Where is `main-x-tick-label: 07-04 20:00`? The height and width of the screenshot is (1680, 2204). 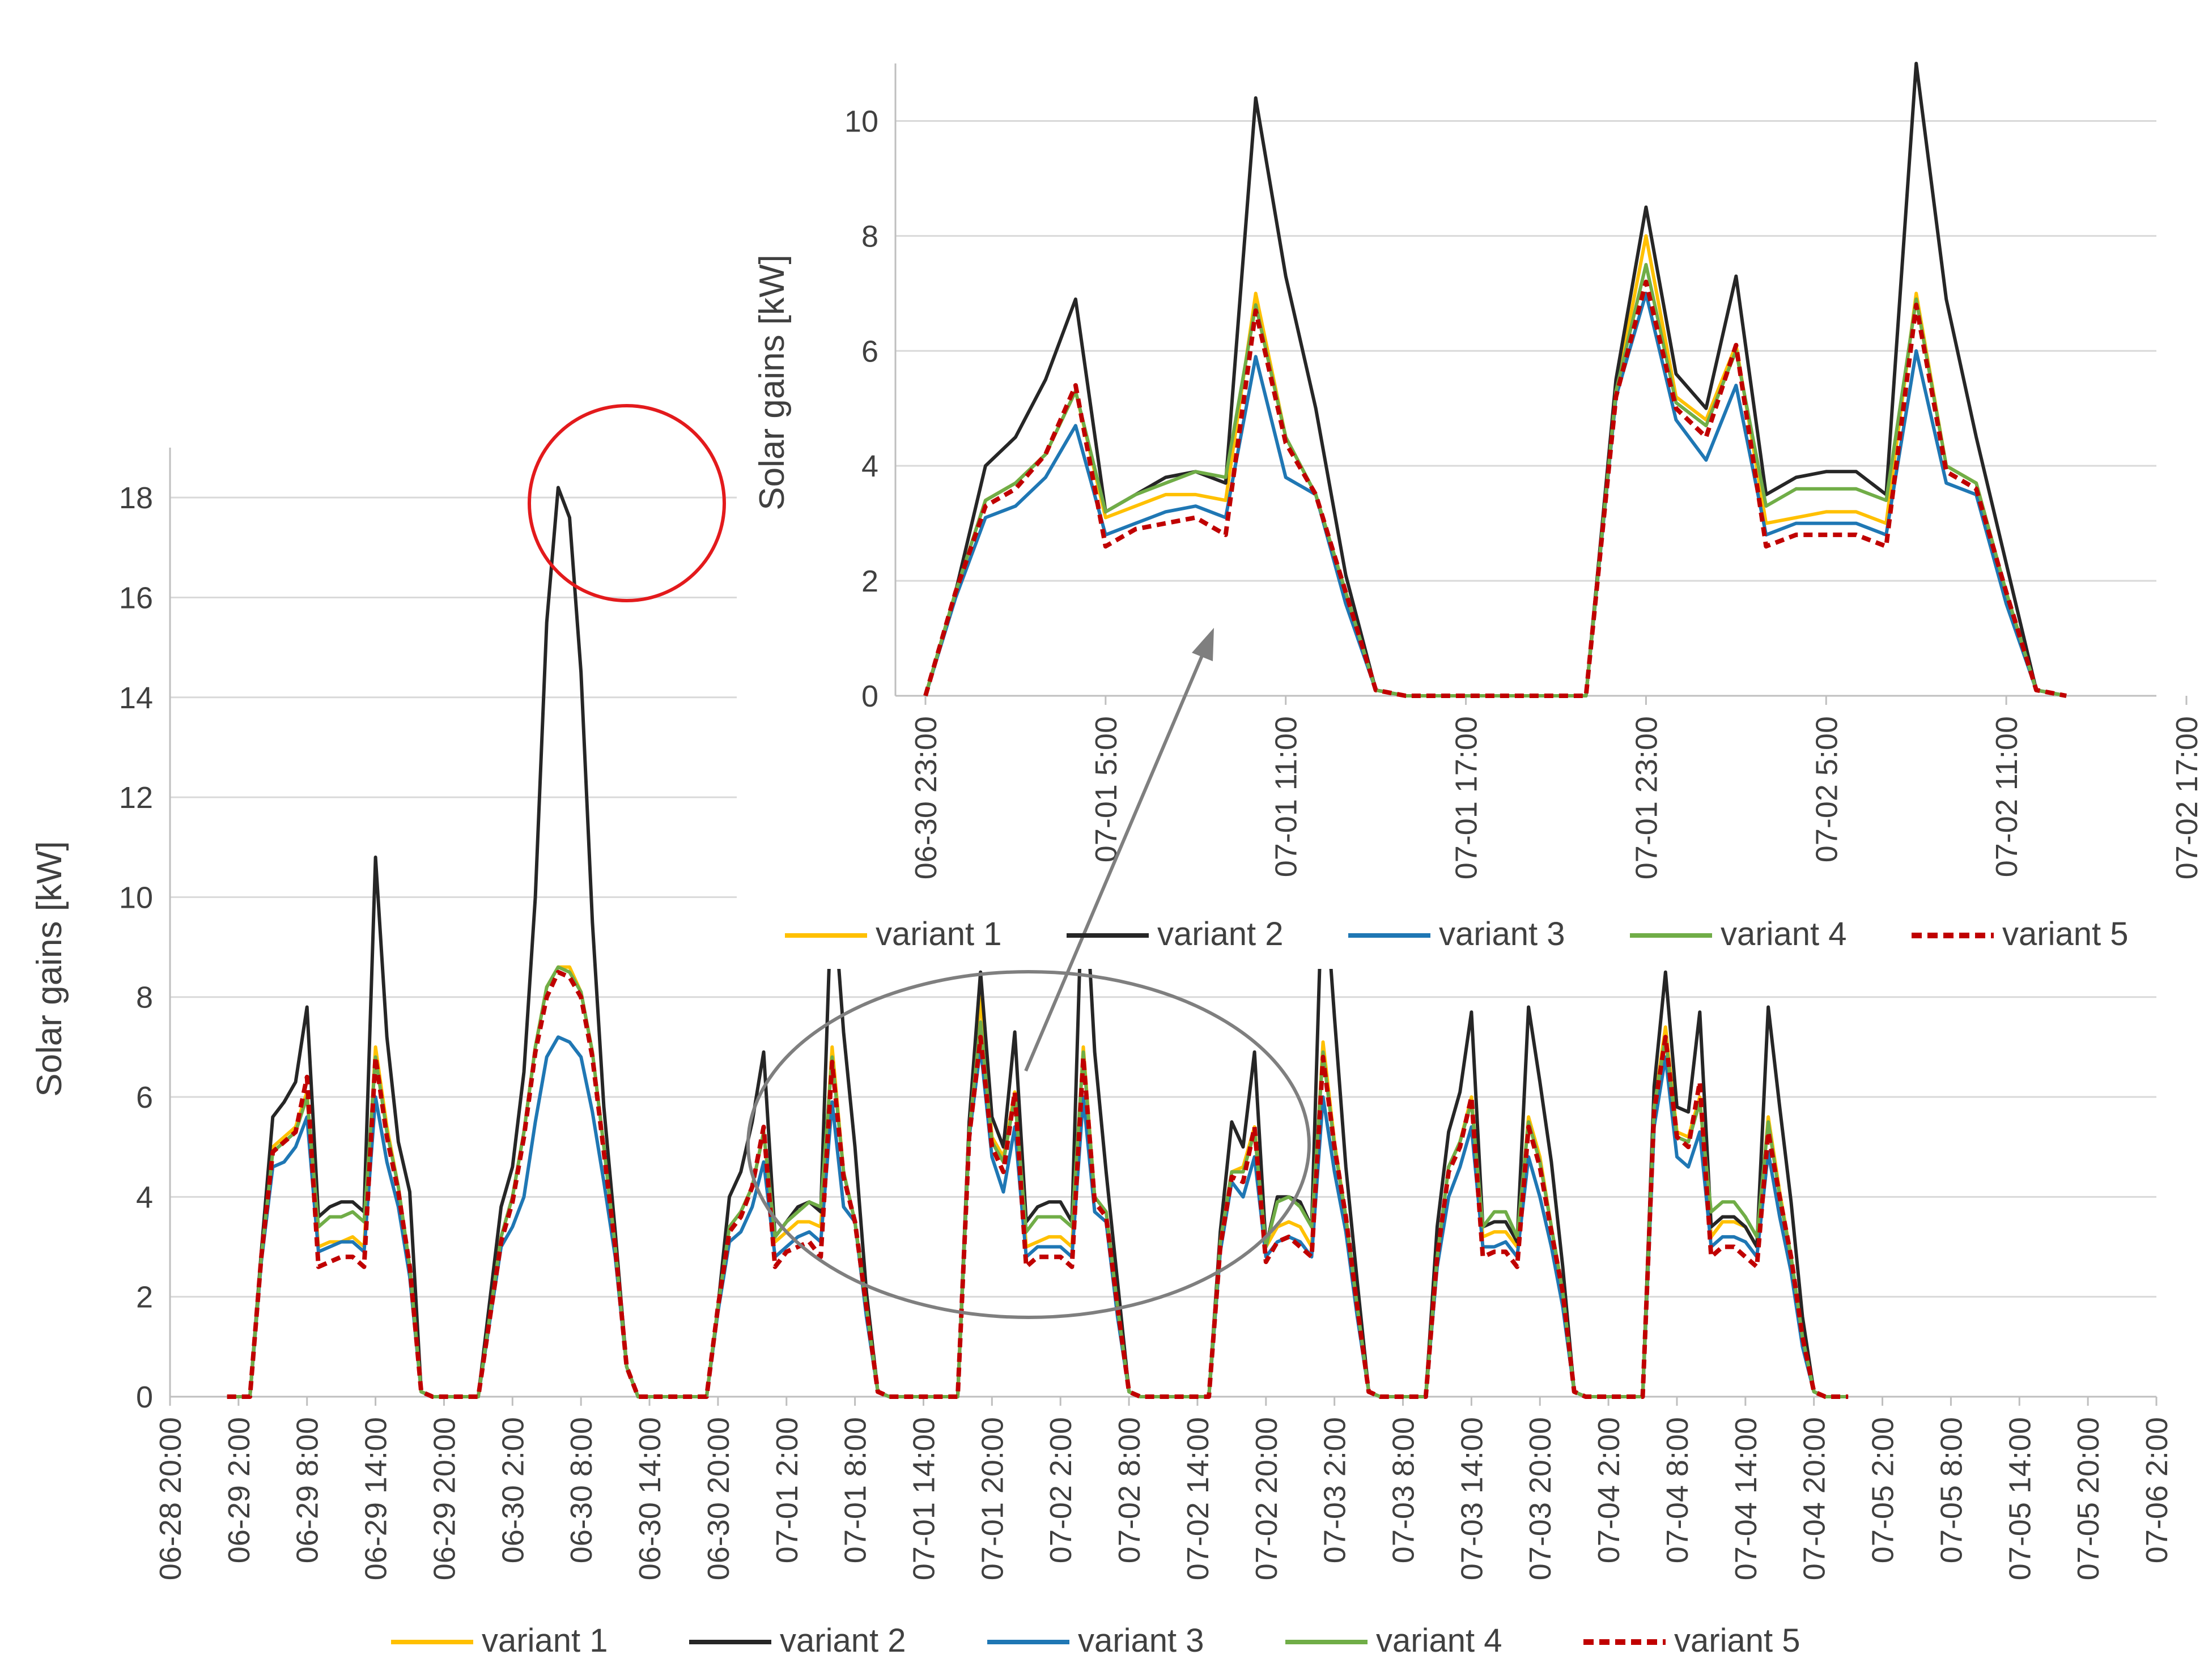 main-x-tick-label: 07-04 20:00 is located at coordinates (1815, 1498).